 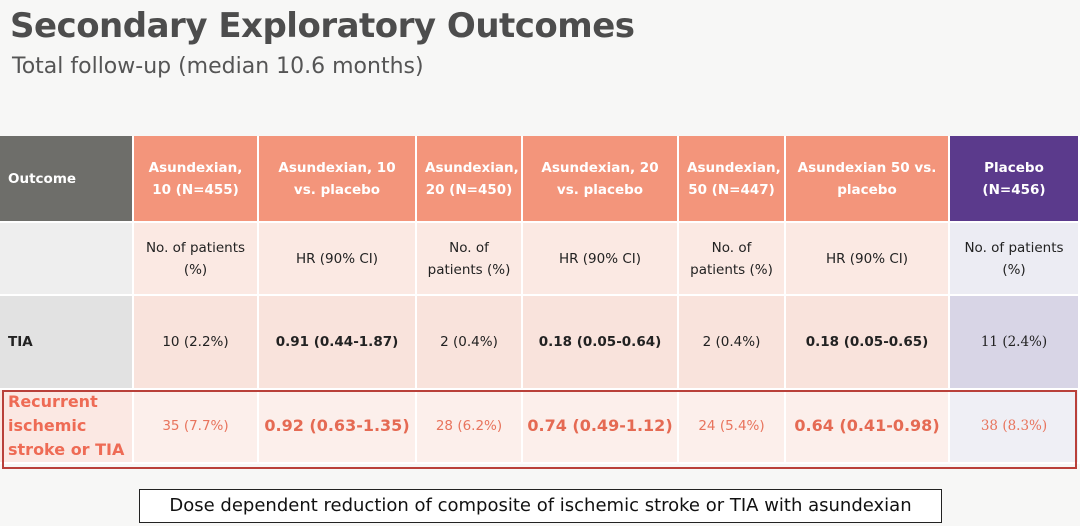 I want to click on slide-title: Secondary Exploratory Outcomes, so click(x=322, y=26).